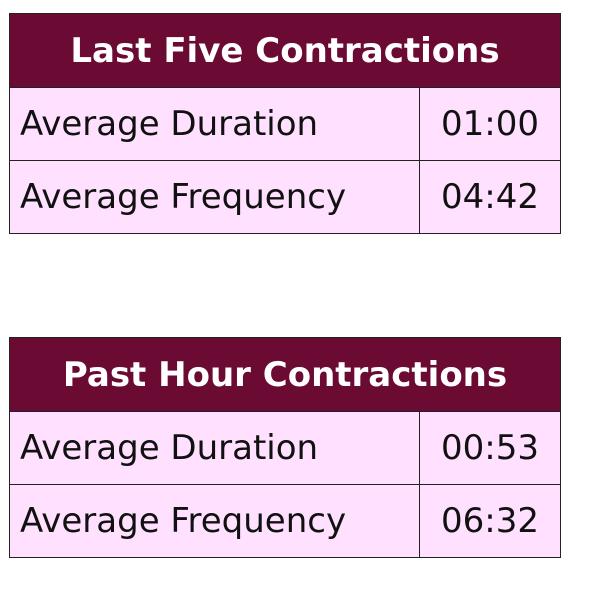  Describe the element at coordinates (490, 124) in the screenshot. I see `row-value: 01:00` at that location.